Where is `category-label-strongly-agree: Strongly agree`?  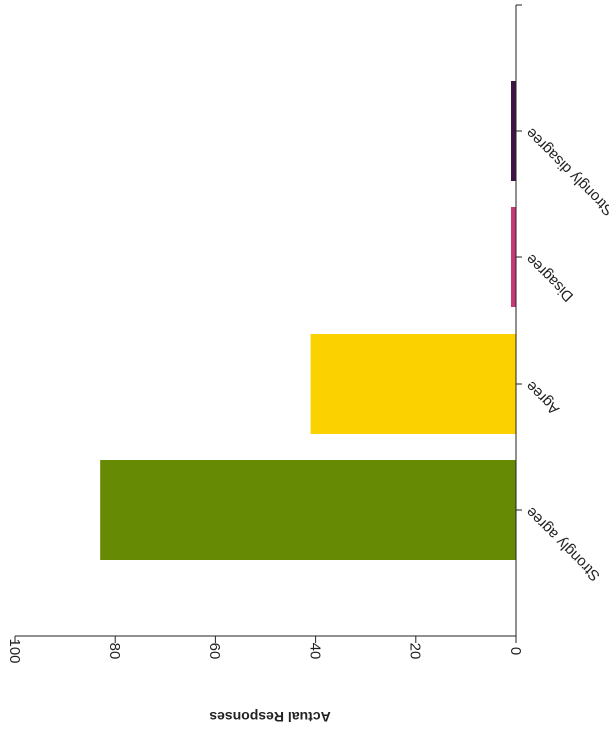
category-label-strongly-agree: Strongly agree is located at coordinates (563, 543).